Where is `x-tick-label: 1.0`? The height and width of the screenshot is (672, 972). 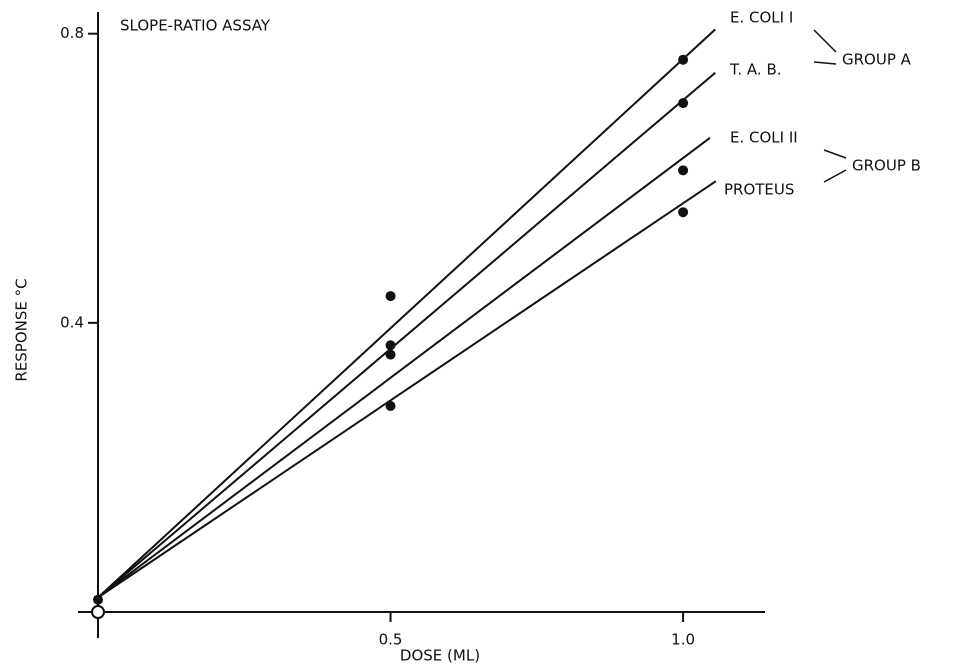
x-tick-label: 1.0 is located at coordinates (683, 640).